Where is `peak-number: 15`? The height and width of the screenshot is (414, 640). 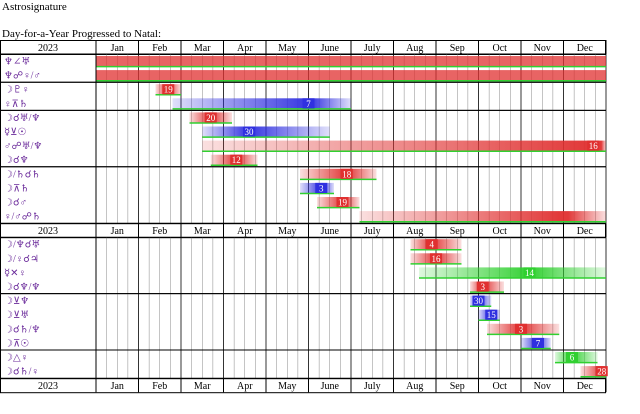 peak-number: 15 is located at coordinates (492, 315).